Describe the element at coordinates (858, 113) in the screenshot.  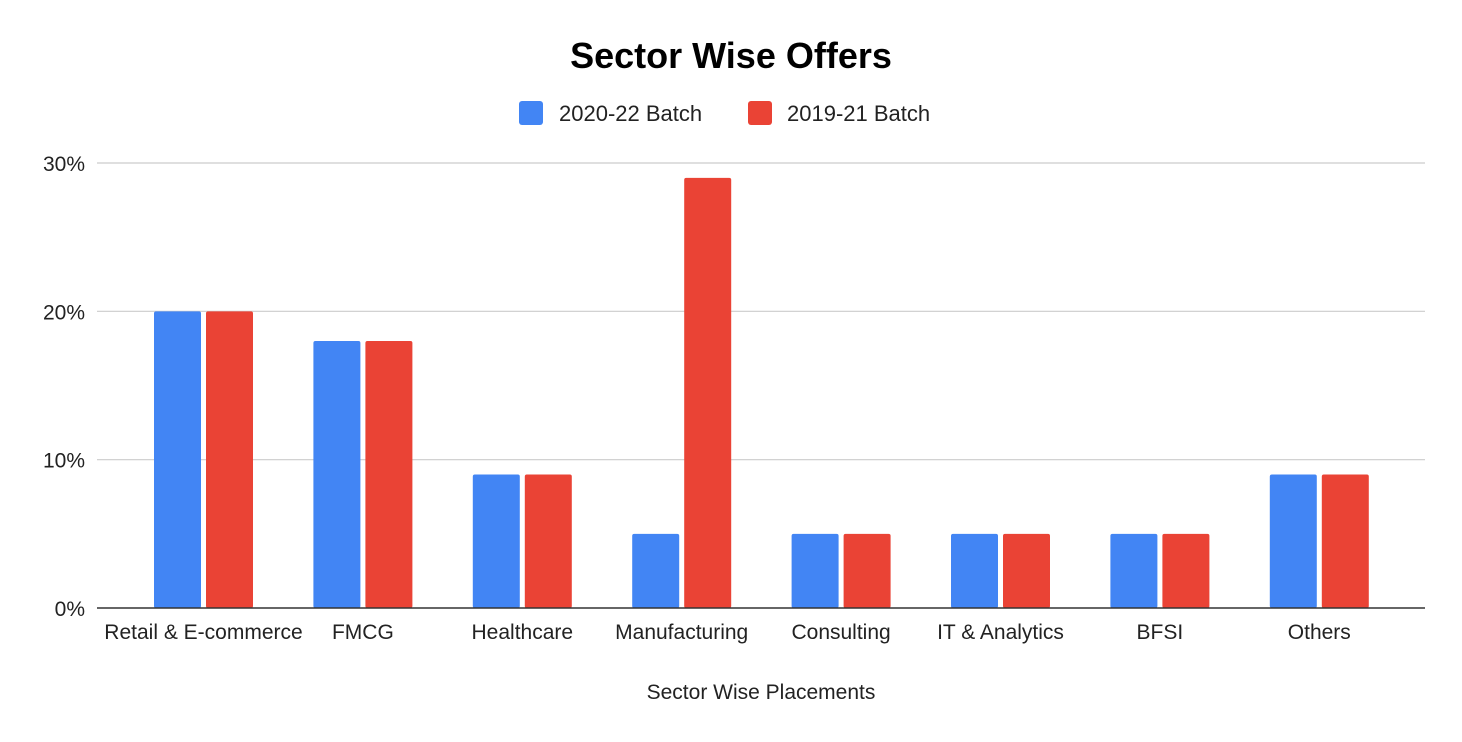
I see `legend-label-2019-21: 2019-21 Batch` at that location.